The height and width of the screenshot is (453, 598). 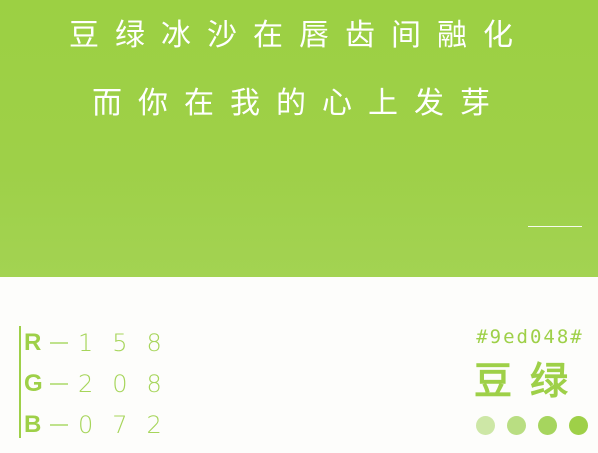 I want to click on rgb-row-blue: B 072, so click(x=102, y=425).